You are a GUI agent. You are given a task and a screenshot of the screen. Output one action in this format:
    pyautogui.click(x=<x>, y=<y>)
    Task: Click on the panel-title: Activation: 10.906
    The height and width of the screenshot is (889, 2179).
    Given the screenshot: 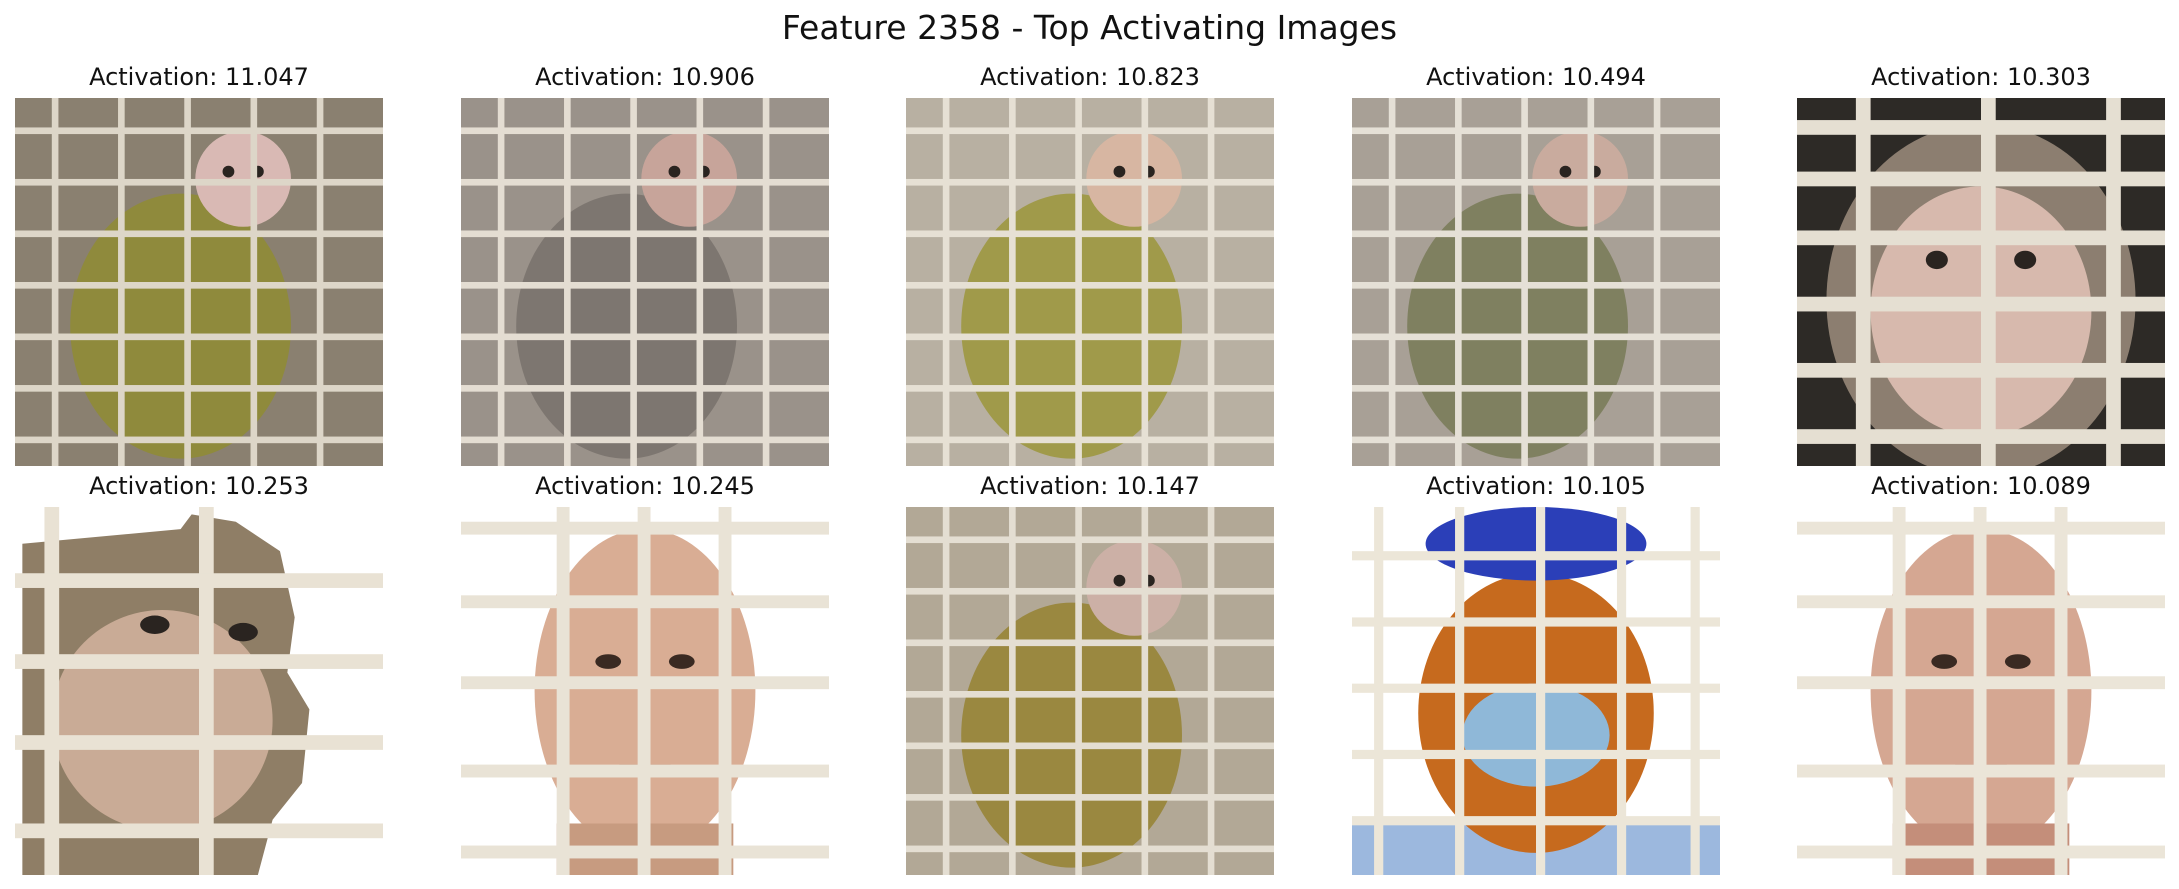 What is the action you would take?
    pyautogui.click(x=645, y=77)
    